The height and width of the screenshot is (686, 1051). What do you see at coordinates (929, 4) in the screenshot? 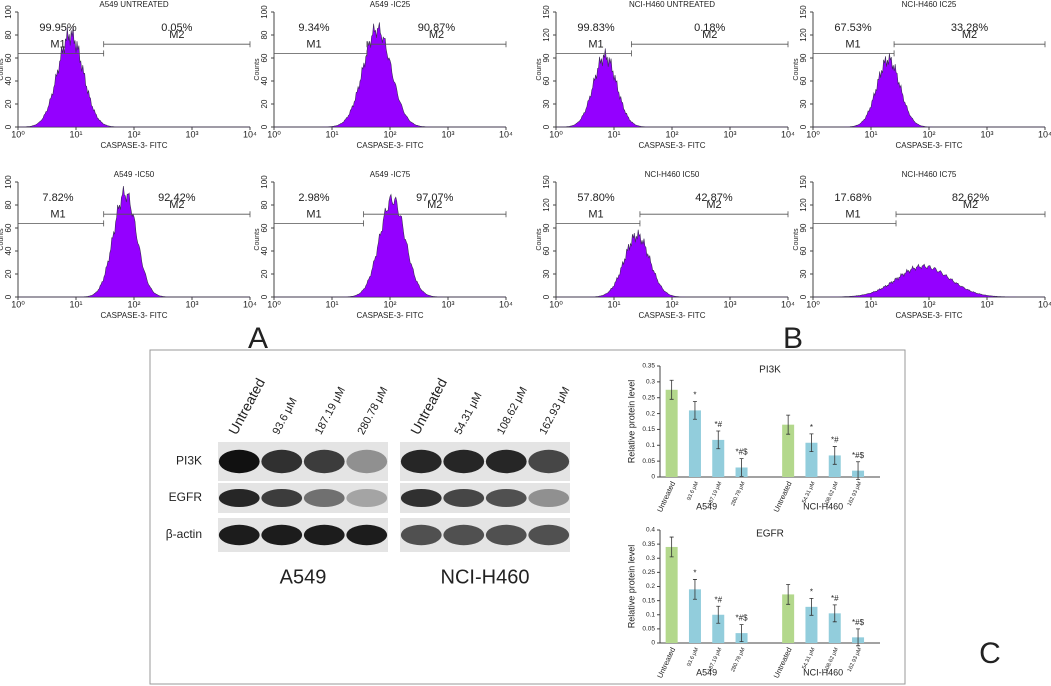
I see `flow-title: NCI-H460 IC25` at bounding box center [929, 4].